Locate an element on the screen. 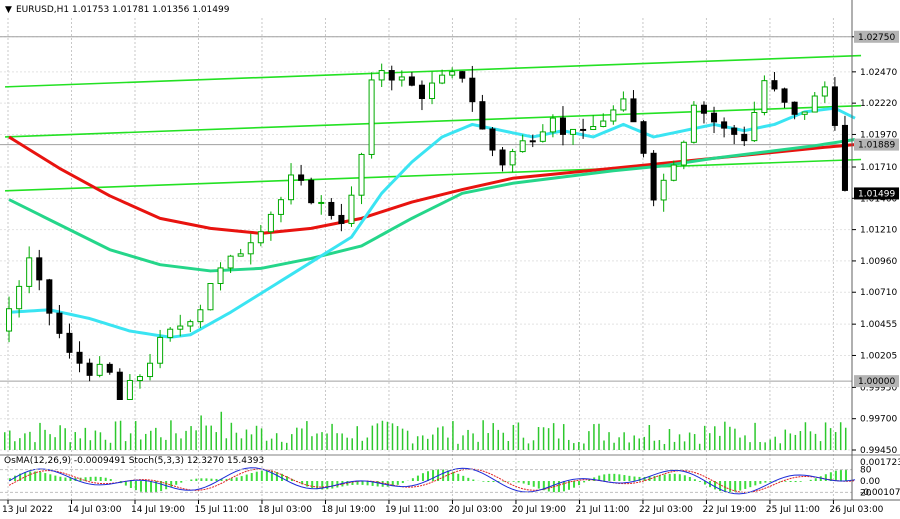 Image resolution: width=900 pixels, height=519 pixels. time-tick-label: 22 Jul 19:00 is located at coordinates (729, 510).